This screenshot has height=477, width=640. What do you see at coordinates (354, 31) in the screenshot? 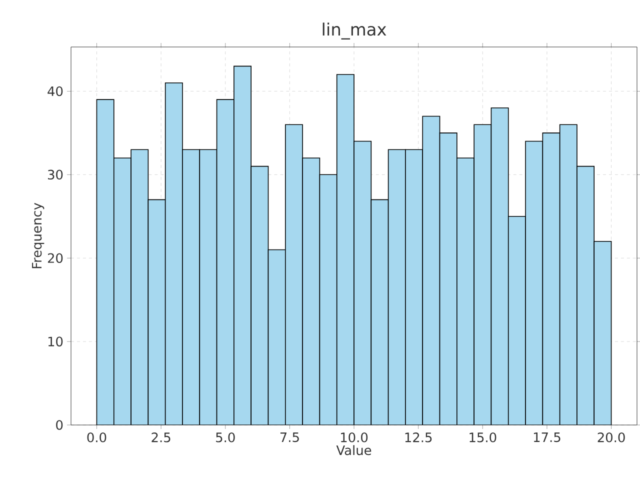
I see `chart-title: lin_max` at bounding box center [354, 31].